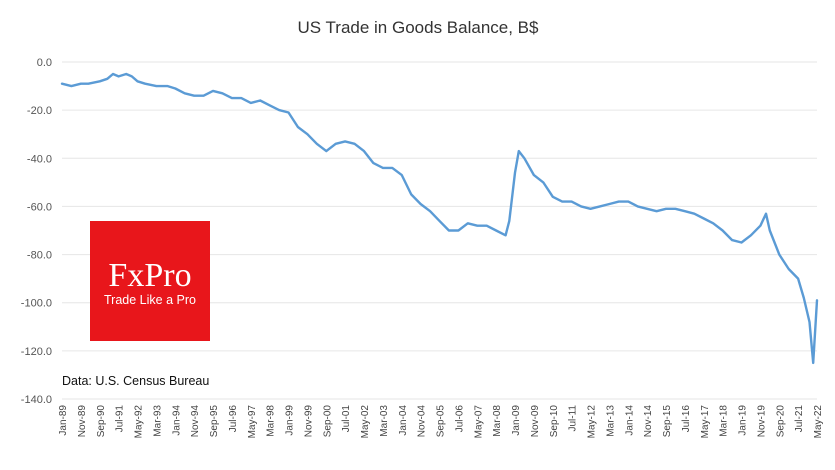 Image resolution: width=835 pixels, height=470 pixels. Describe the element at coordinates (610, 421) in the screenshot. I see `x-tick-label: Mar-13` at that location.